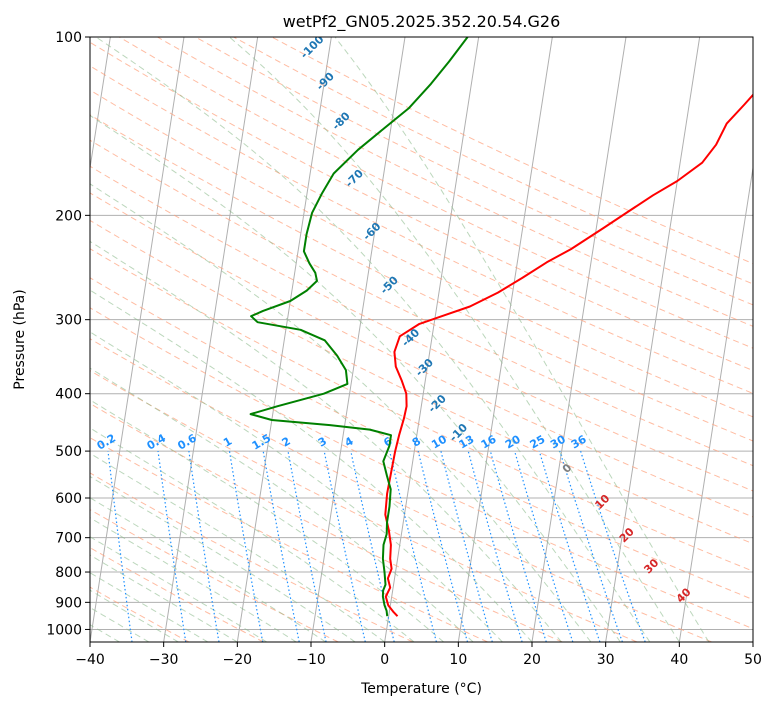 The width and height of the screenshot is (775, 708). Describe the element at coordinates (90, 660) in the screenshot. I see `x-tick-label: −40` at that location.